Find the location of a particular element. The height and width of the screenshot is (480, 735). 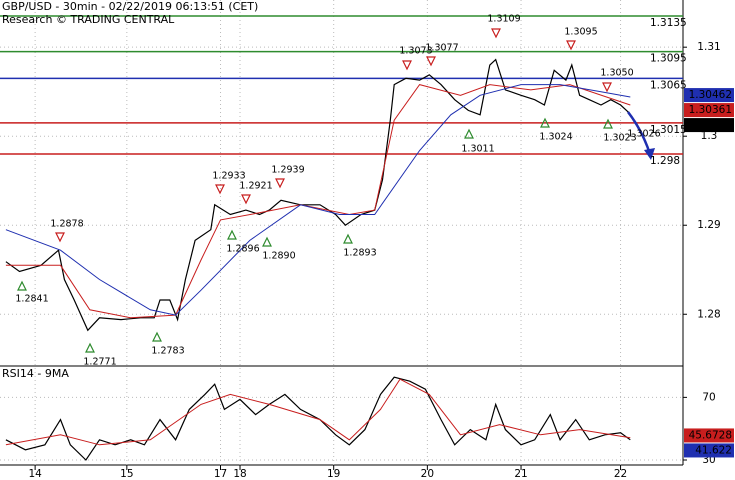

x-tick-label: 19 is located at coordinates (333, 474).